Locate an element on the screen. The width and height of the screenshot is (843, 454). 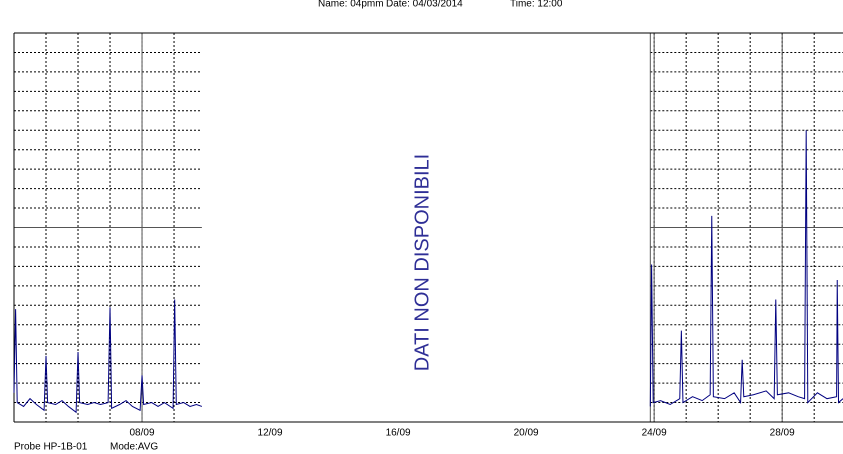
header-date: Date: 04/03/2014 is located at coordinates (424, 5).